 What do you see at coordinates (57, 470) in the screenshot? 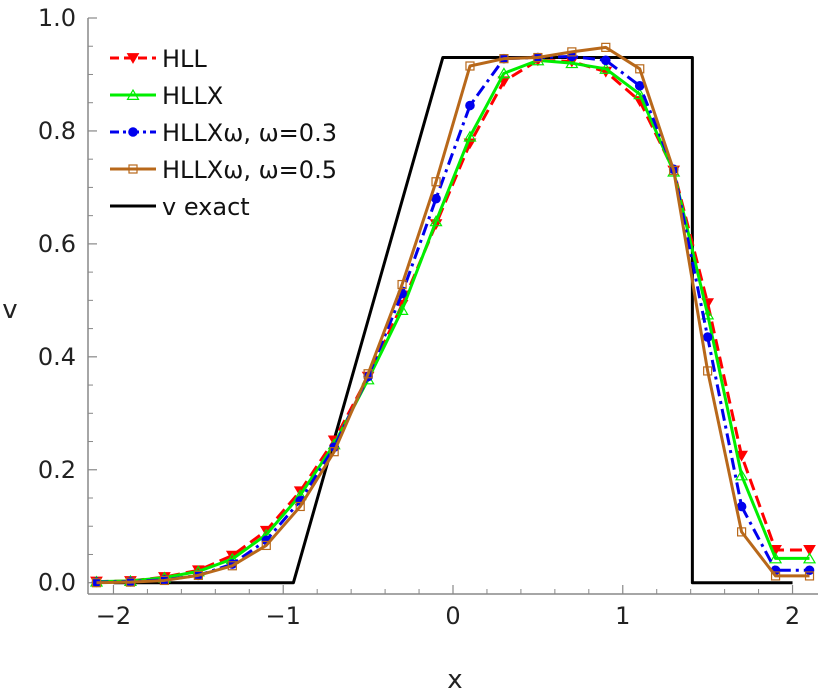
I see `y-tick-label: 0.2` at bounding box center [57, 470].